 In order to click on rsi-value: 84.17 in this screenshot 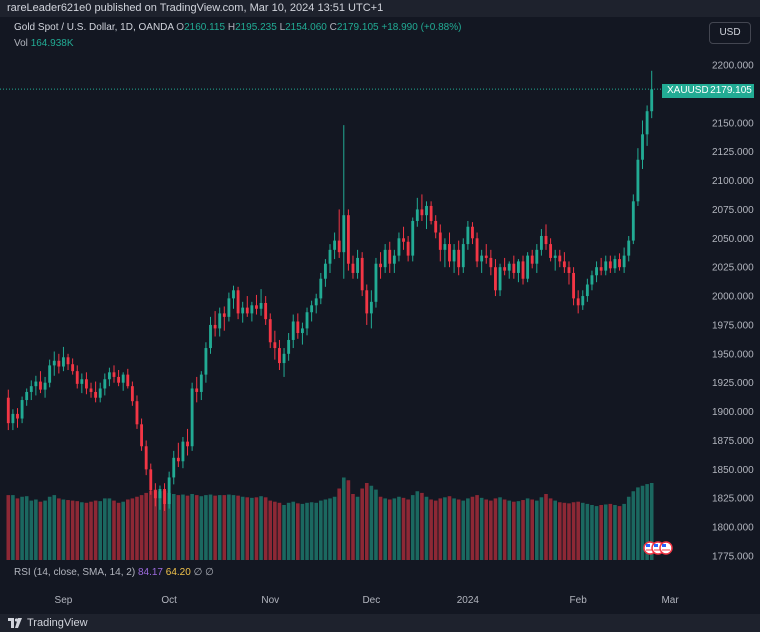, I will do `click(150, 572)`.